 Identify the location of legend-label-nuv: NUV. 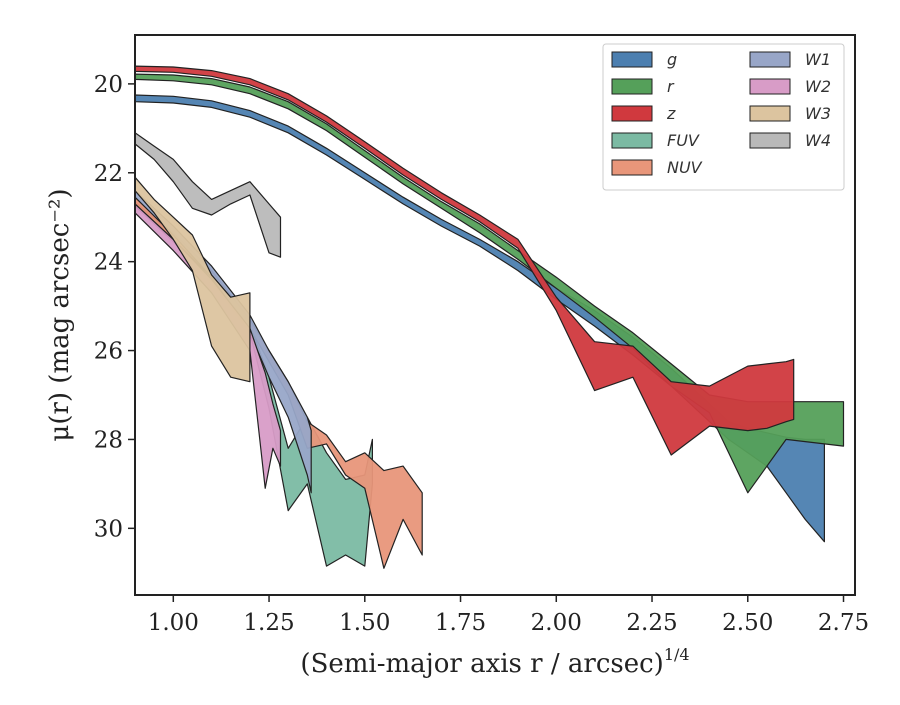
(685, 167).